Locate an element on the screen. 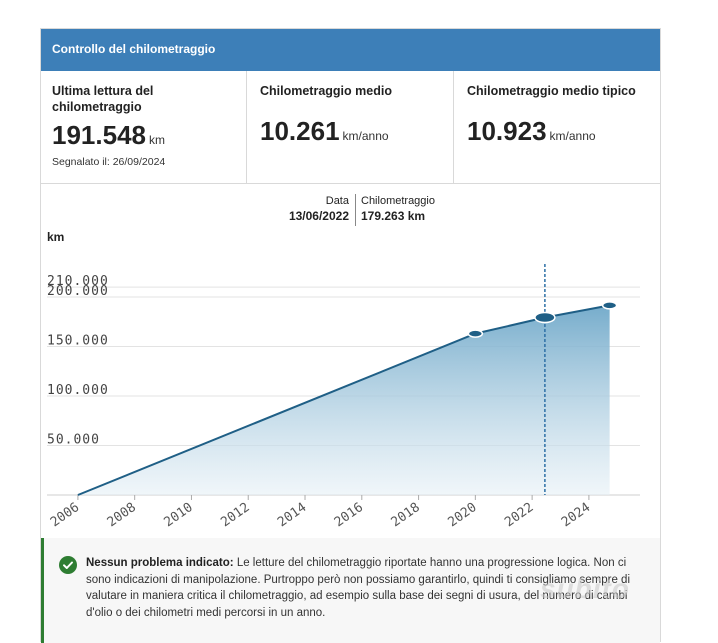  tooltip-km-value: 179.263 km is located at coordinates (393, 216).